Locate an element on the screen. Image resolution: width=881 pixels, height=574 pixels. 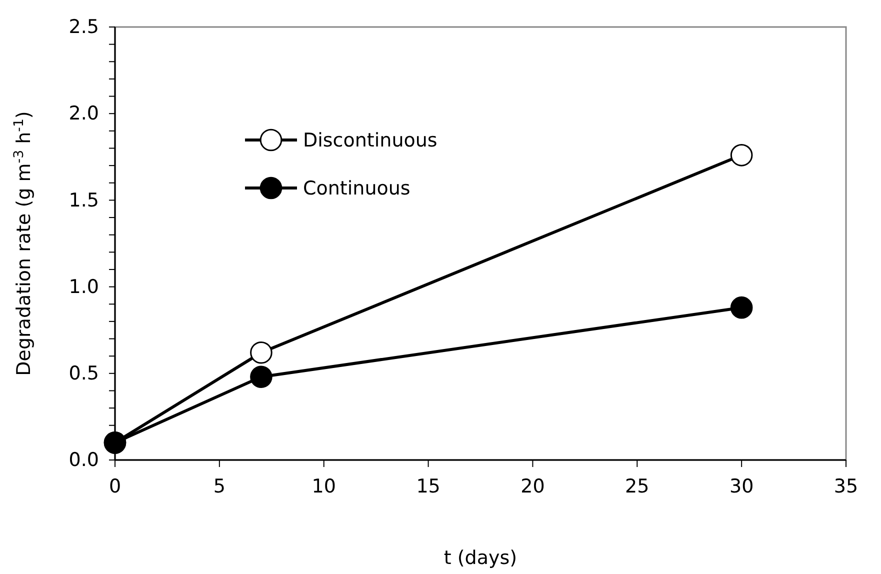
y-tick-label: 2.0 is located at coordinates (83, 113).